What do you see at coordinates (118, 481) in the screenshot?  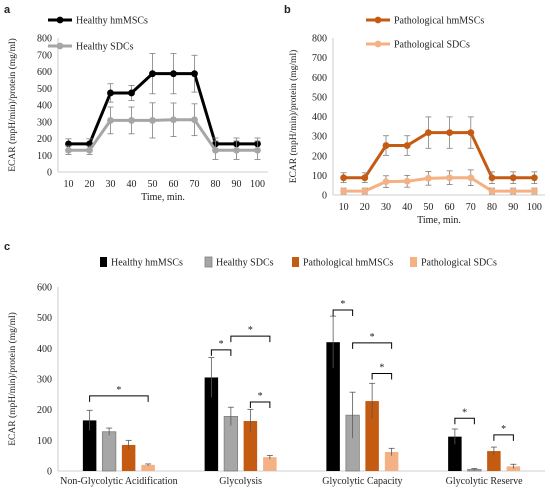 I see `category-label: Non-Glycolytic Acidification` at bounding box center [118, 481].